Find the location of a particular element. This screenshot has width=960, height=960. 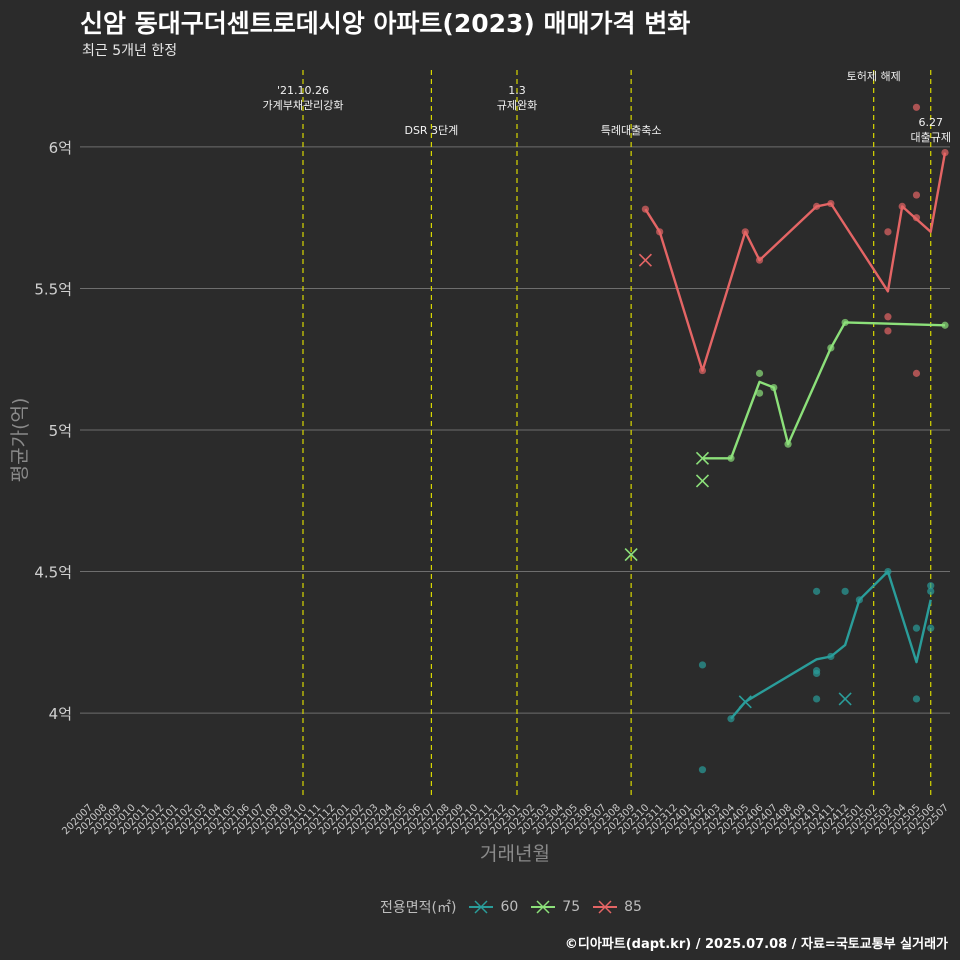

legend-item-85: 85 is located at coordinates (617, 907).